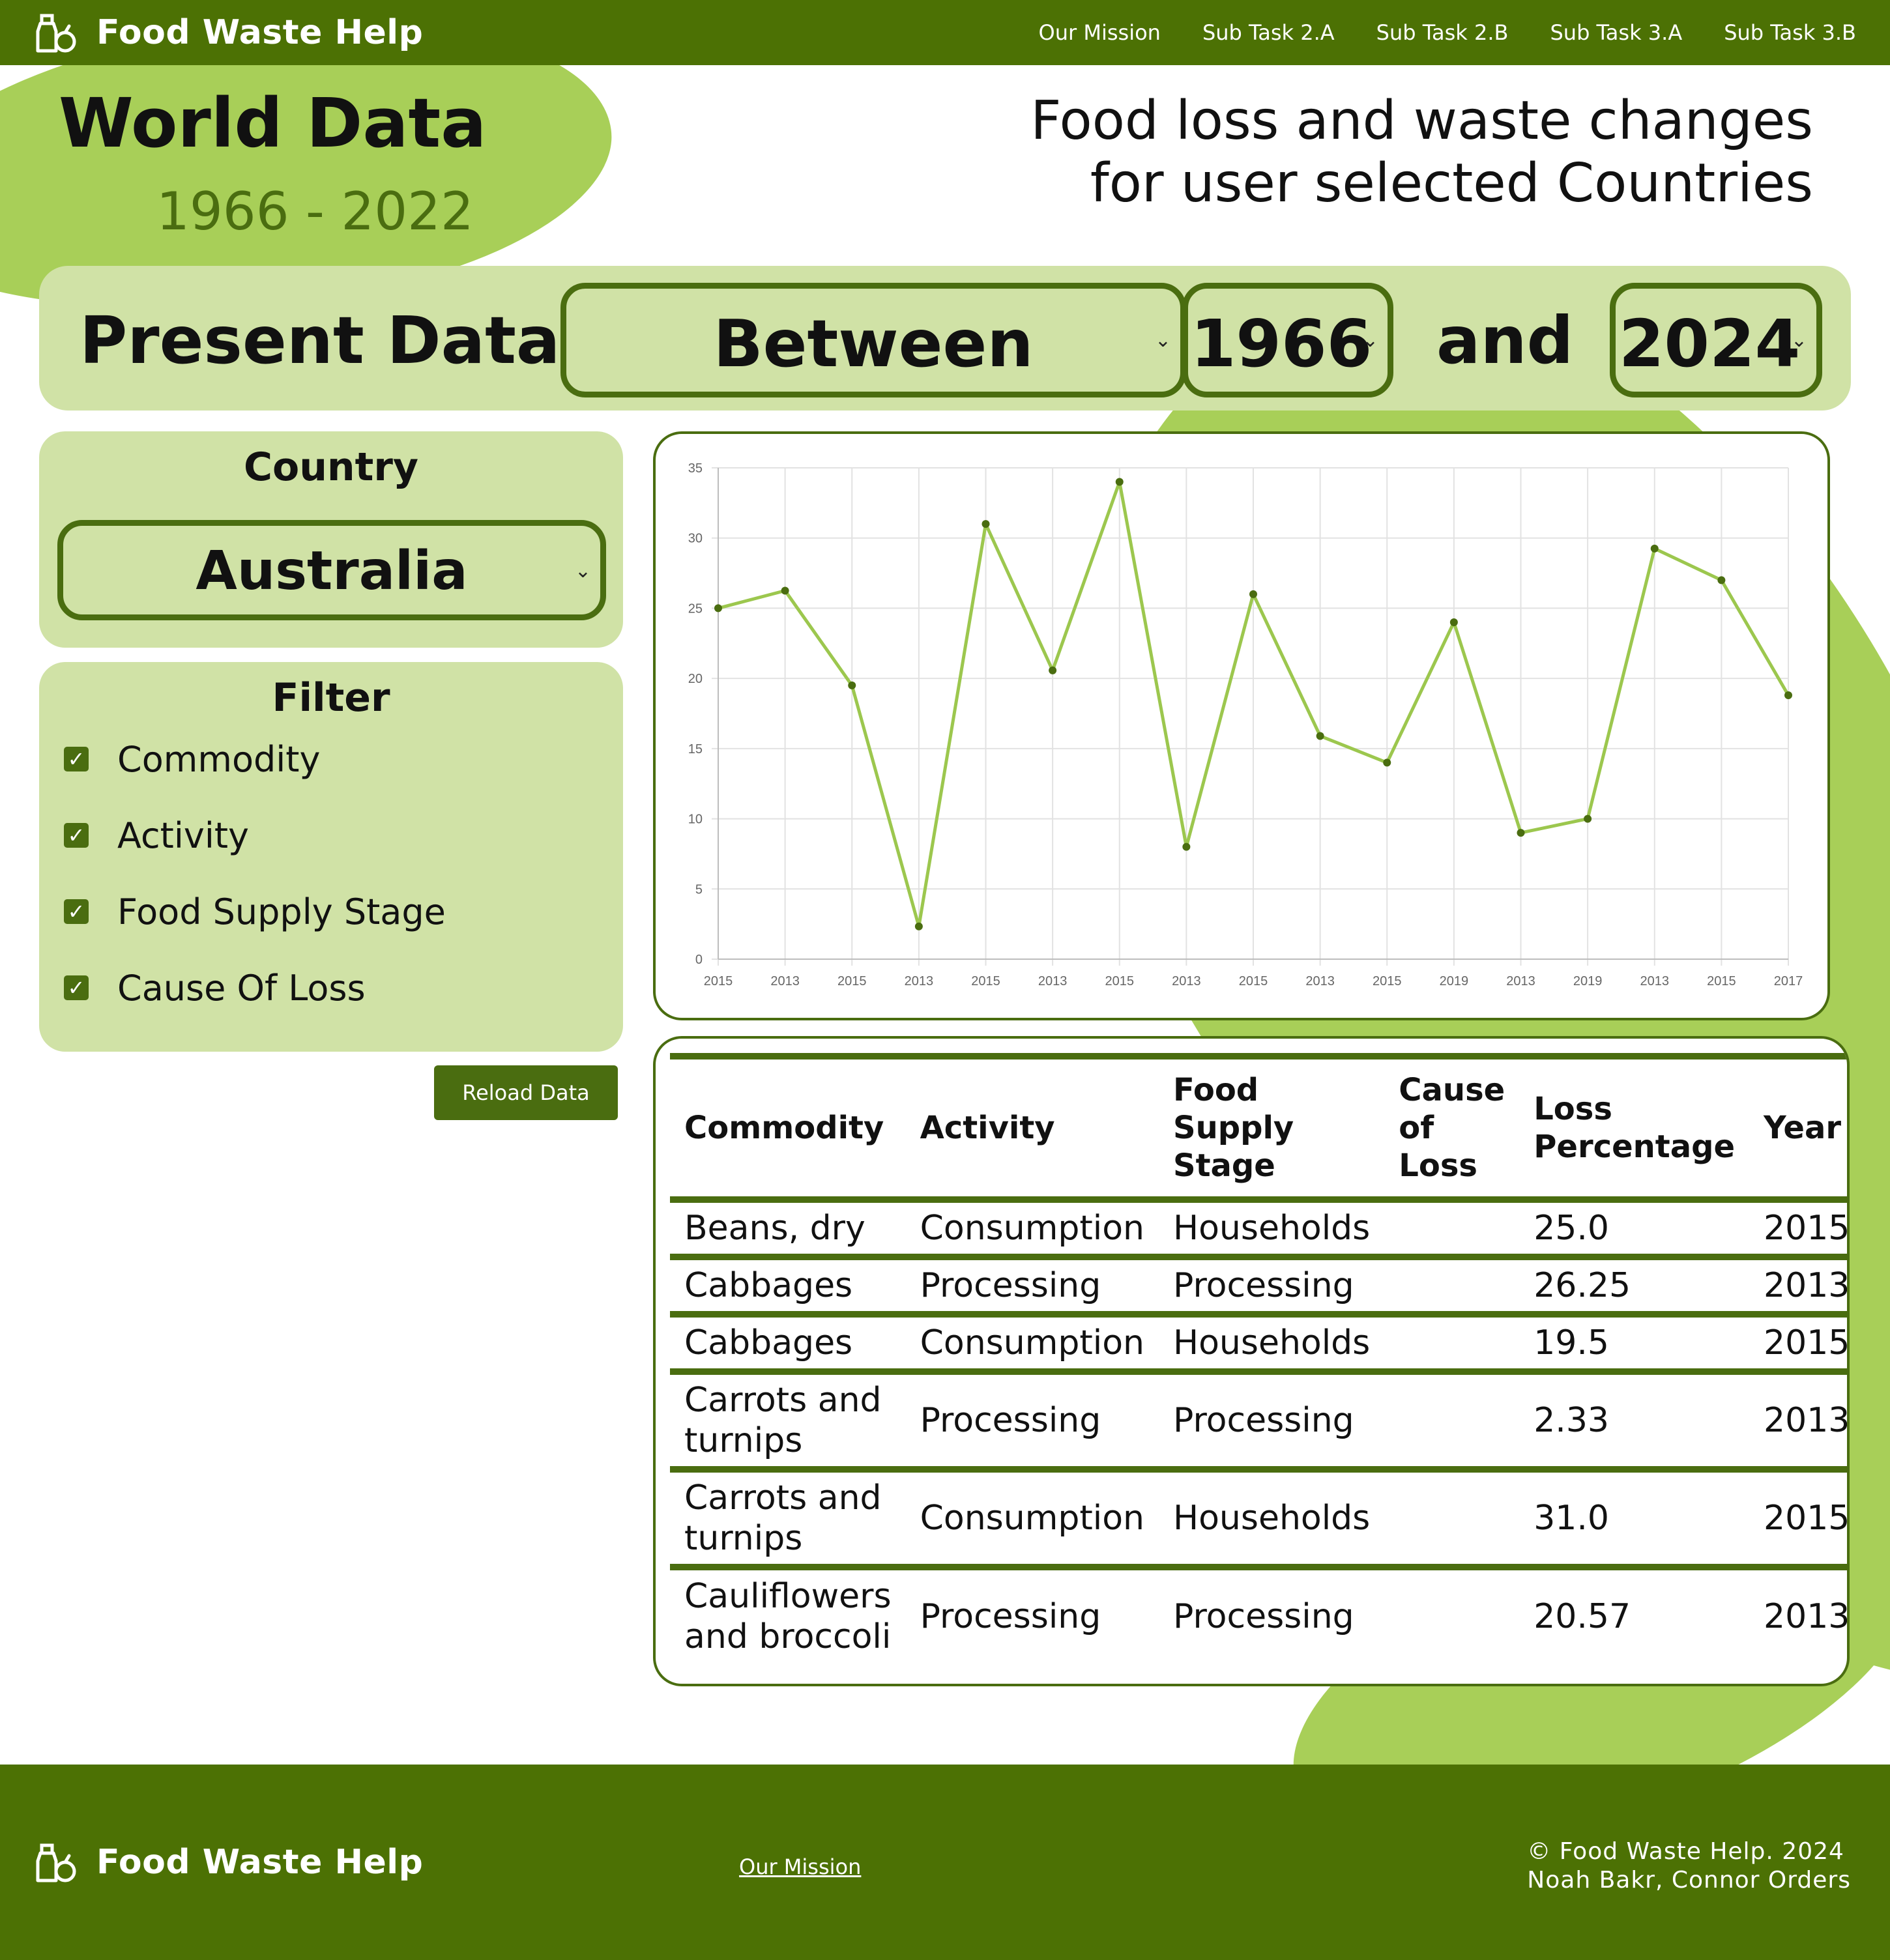 Image resolution: width=1890 pixels, height=1960 pixels. Describe the element at coordinates (1582, 1616) in the screenshot. I see `cell-loss-percentage: 20.57` at that location.